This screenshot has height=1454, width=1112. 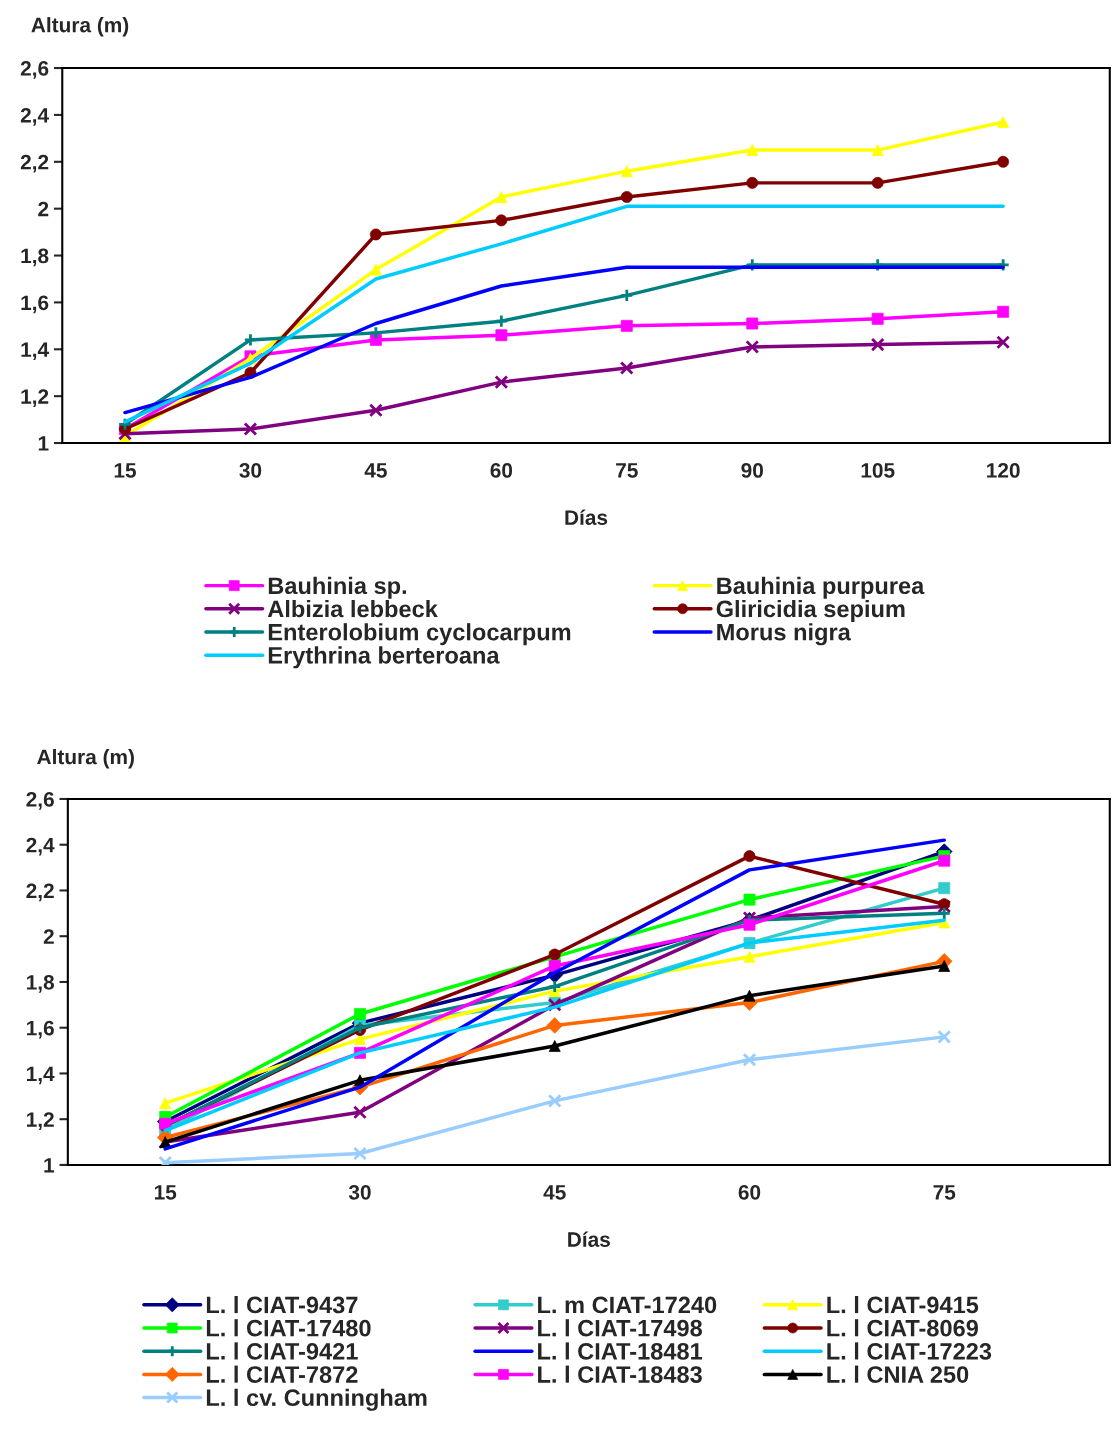 What do you see at coordinates (384, 657) in the screenshot?
I see `legend-label: Erythrina berteroana` at bounding box center [384, 657].